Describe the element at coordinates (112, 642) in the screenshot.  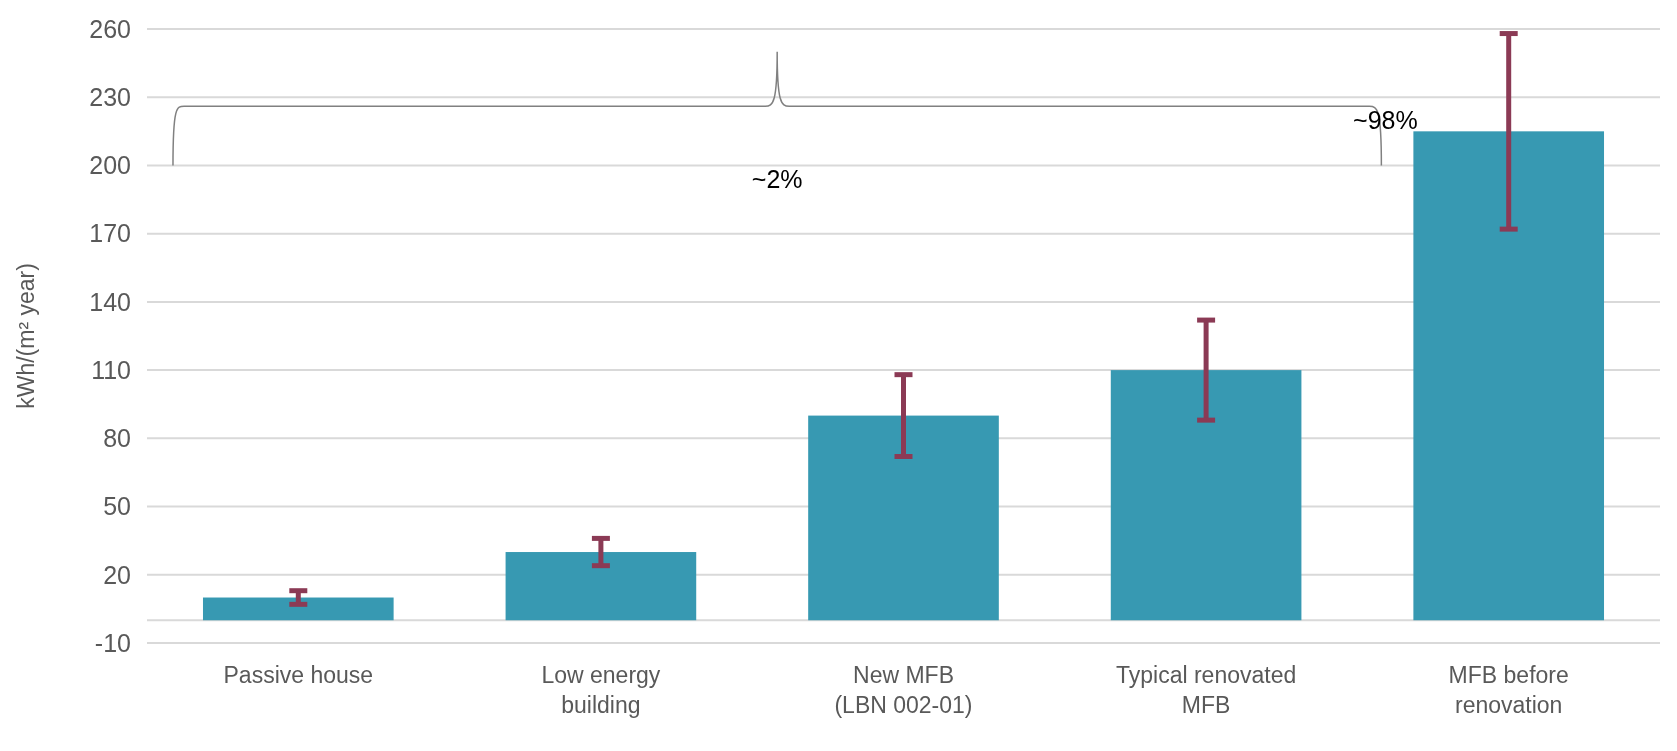
I see `y-tick-label: -10` at that location.